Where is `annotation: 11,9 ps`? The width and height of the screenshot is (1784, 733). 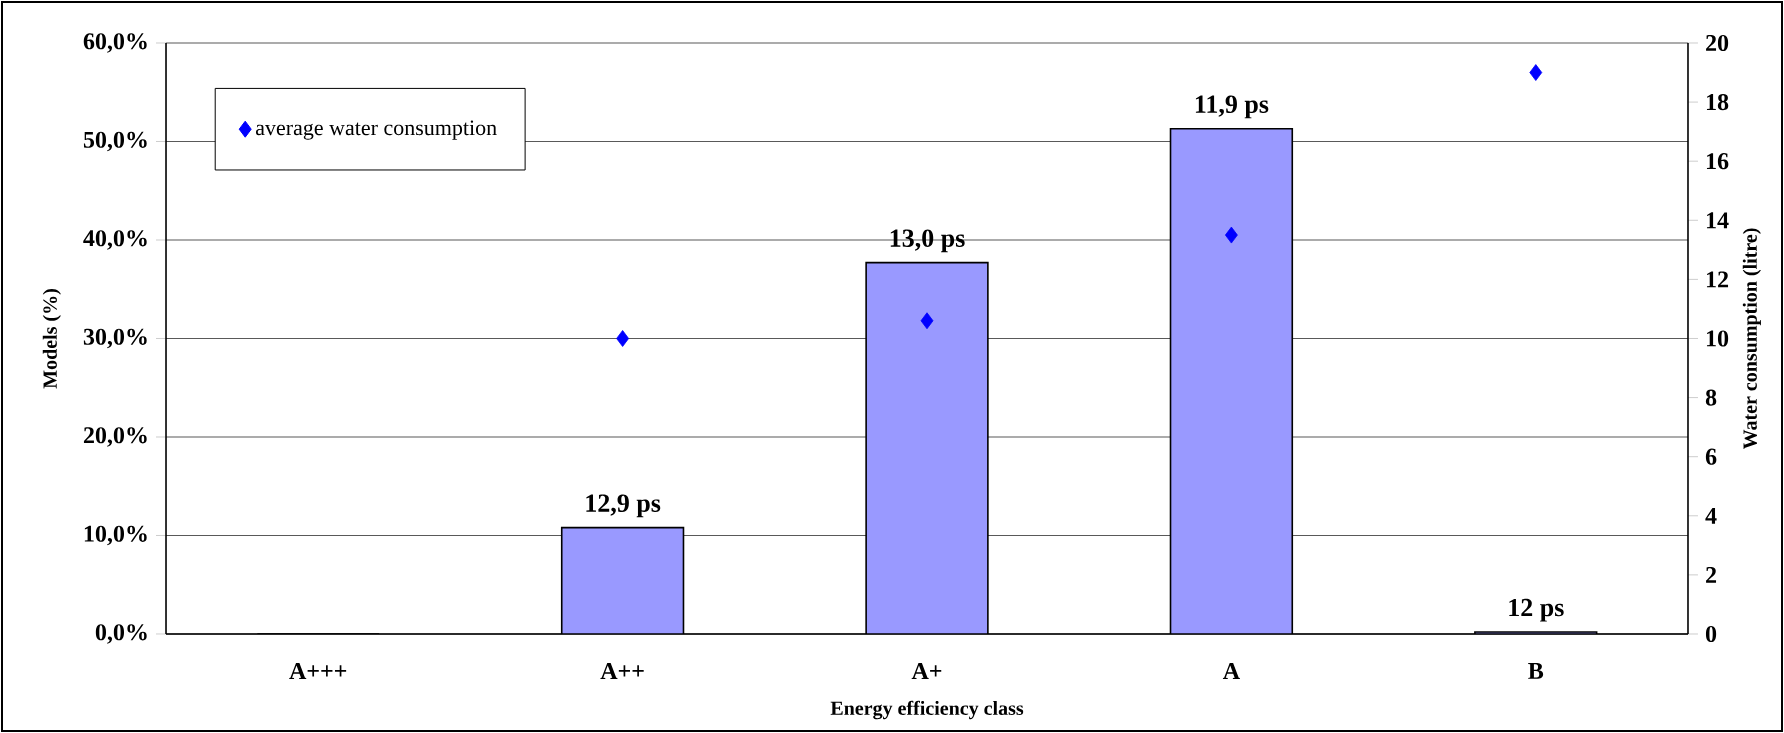 annotation: 11,9 ps is located at coordinates (1232, 107).